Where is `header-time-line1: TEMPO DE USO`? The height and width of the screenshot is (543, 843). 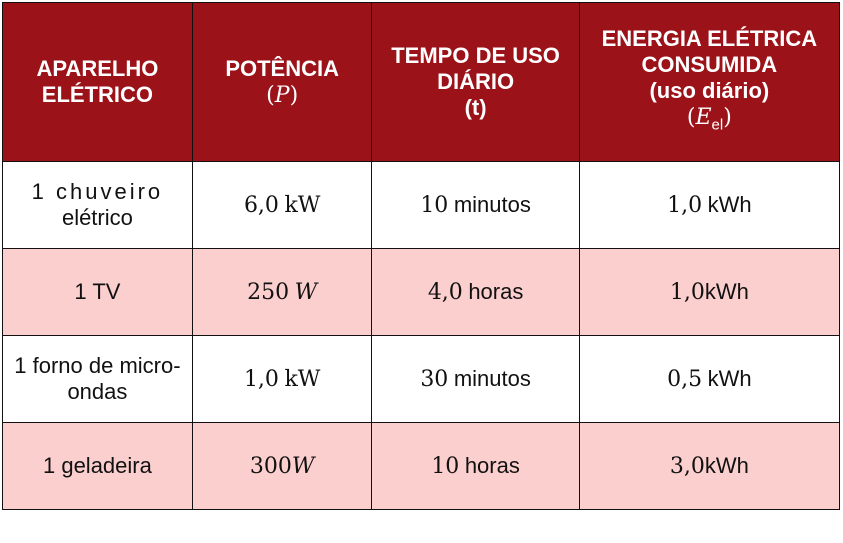 header-time-line1: TEMPO DE USO is located at coordinates (475, 55).